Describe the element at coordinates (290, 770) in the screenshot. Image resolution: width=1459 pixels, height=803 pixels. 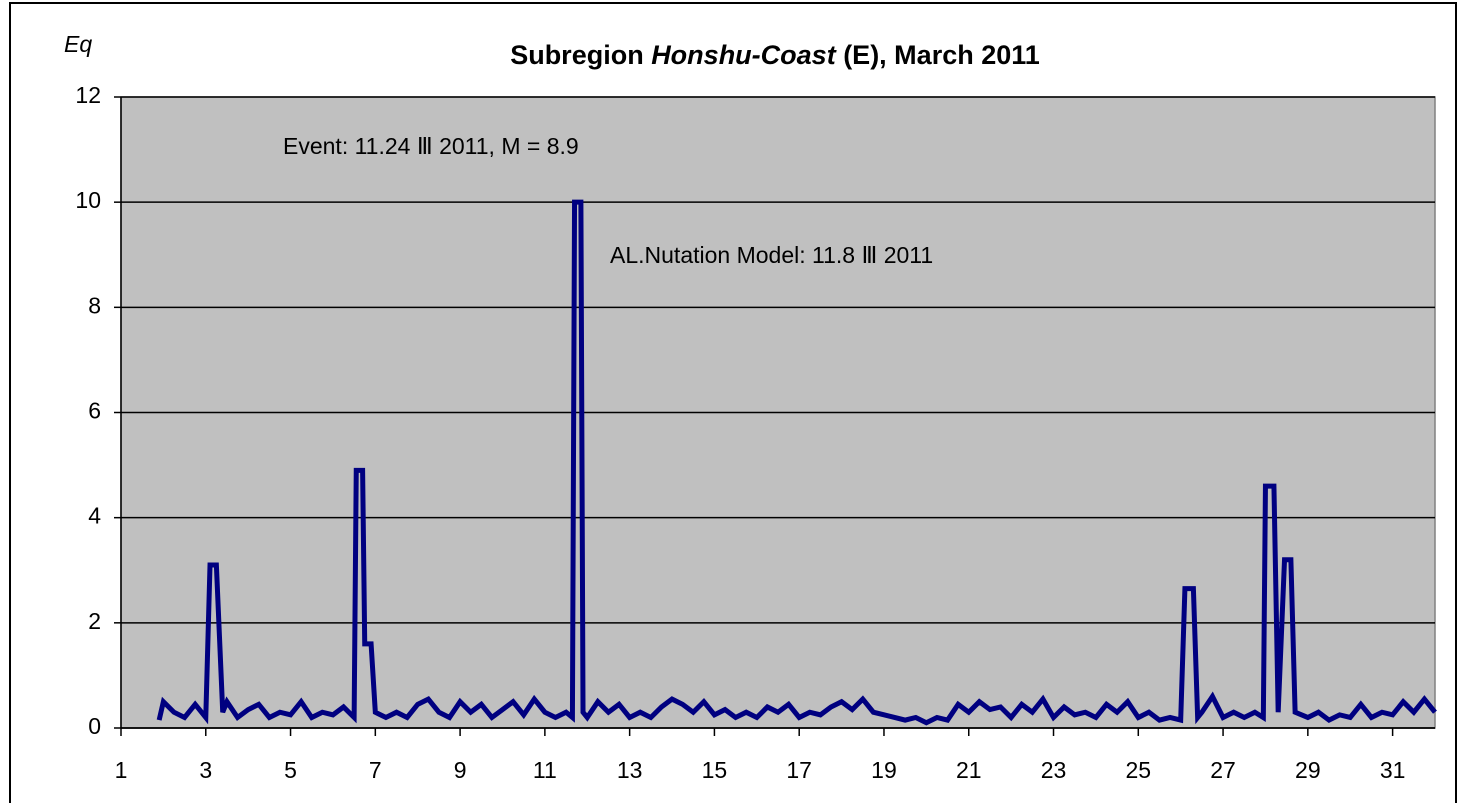
I see `x-tick-label: 5` at that location.